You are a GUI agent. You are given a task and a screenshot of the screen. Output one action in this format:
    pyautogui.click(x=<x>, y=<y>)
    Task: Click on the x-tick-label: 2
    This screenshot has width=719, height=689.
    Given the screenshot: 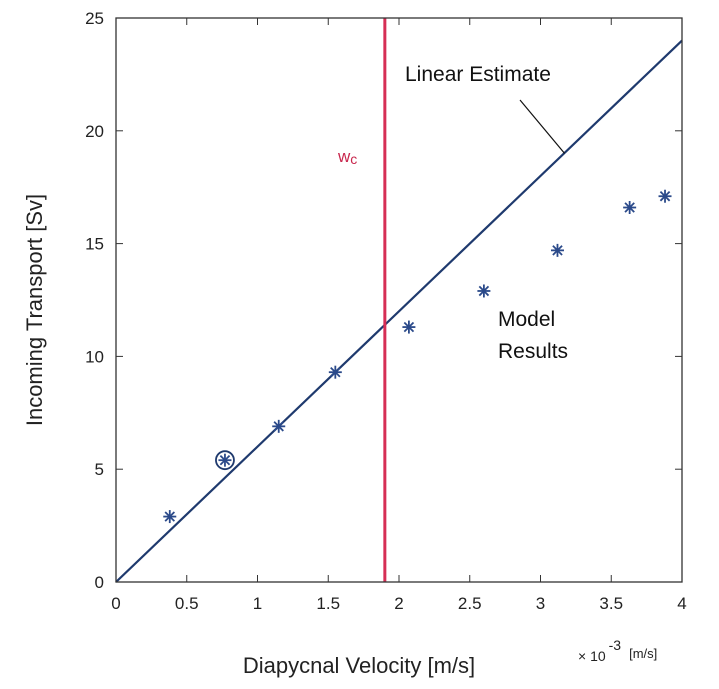 What is the action you would take?
    pyautogui.click(x=398, y=603)
    